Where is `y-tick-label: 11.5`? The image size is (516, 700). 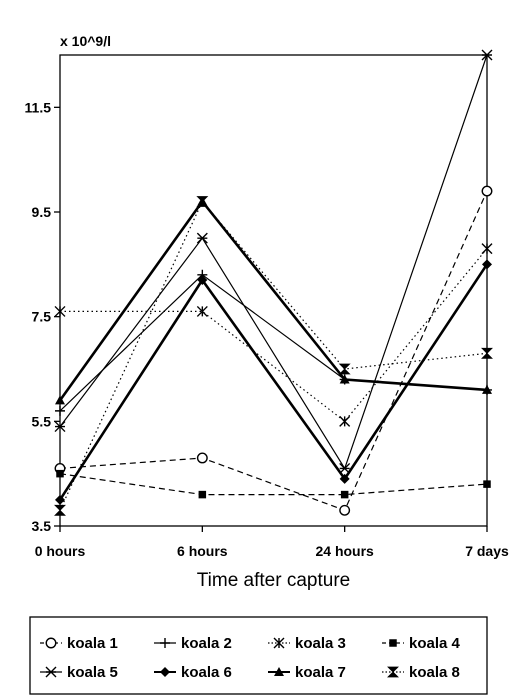 y-tick-label: 11.5 is located at coordinates (38, 107).